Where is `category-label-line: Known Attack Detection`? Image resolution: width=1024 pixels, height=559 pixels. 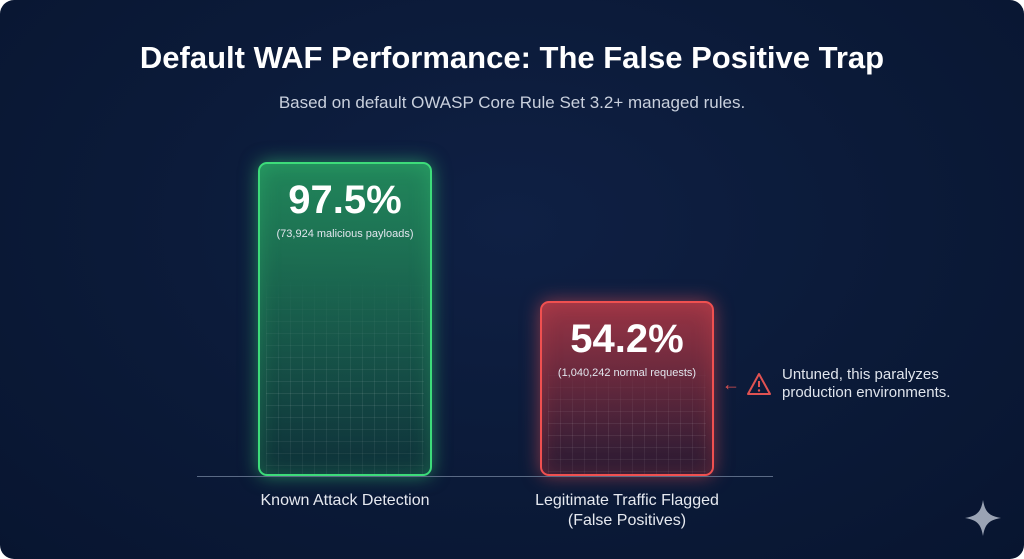
category-label-line: Known Attack Detection is located at coordinates (345, 500).